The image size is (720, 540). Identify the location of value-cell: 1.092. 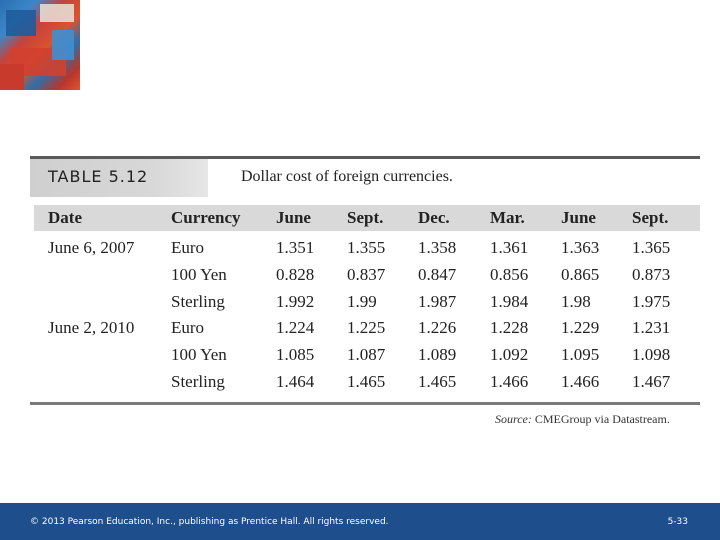
(509, 354).